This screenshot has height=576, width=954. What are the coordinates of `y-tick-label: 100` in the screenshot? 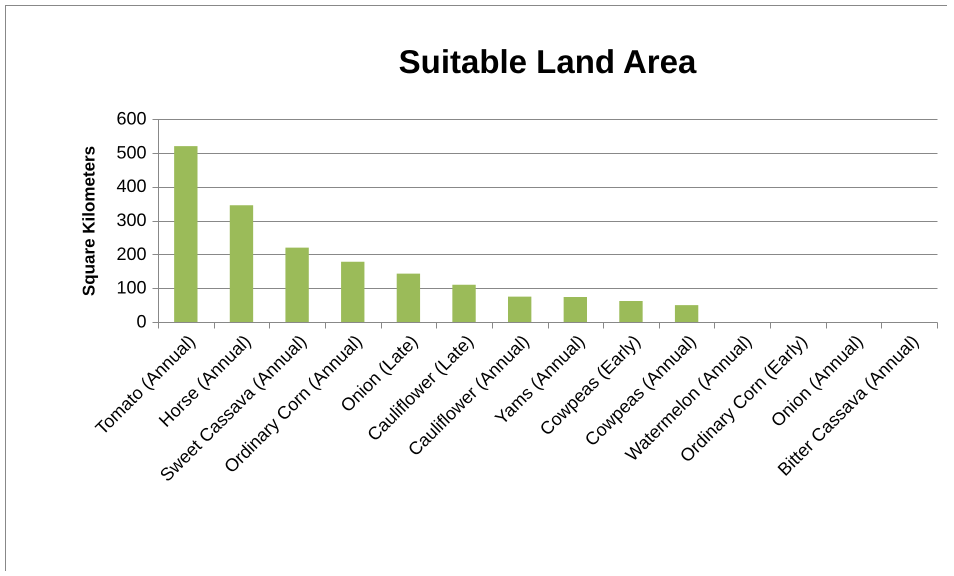 It's located at (131, 288).